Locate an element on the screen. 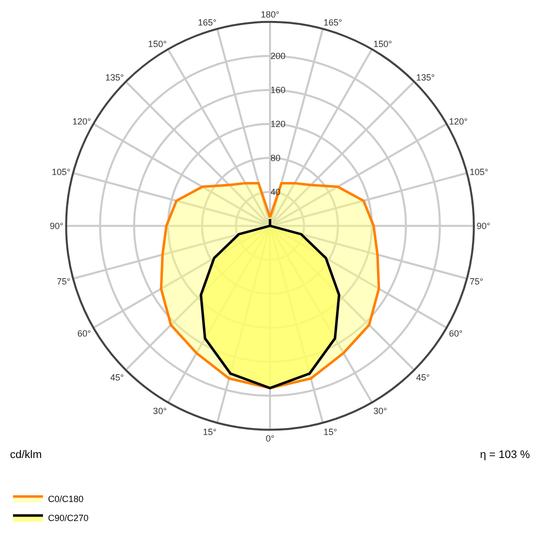  spoke-label: 0° is located at coordinates (270, 439).